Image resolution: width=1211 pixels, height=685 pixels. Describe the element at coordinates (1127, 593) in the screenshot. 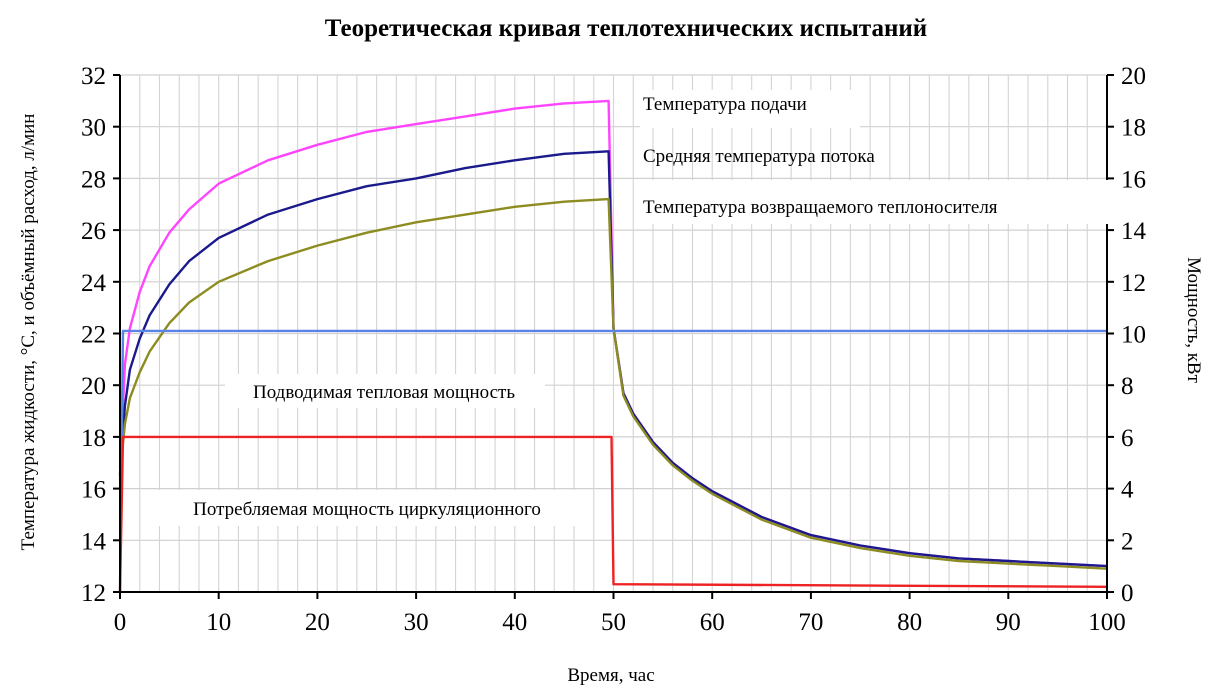

I see `y-right-tick-label: 0` at that location.